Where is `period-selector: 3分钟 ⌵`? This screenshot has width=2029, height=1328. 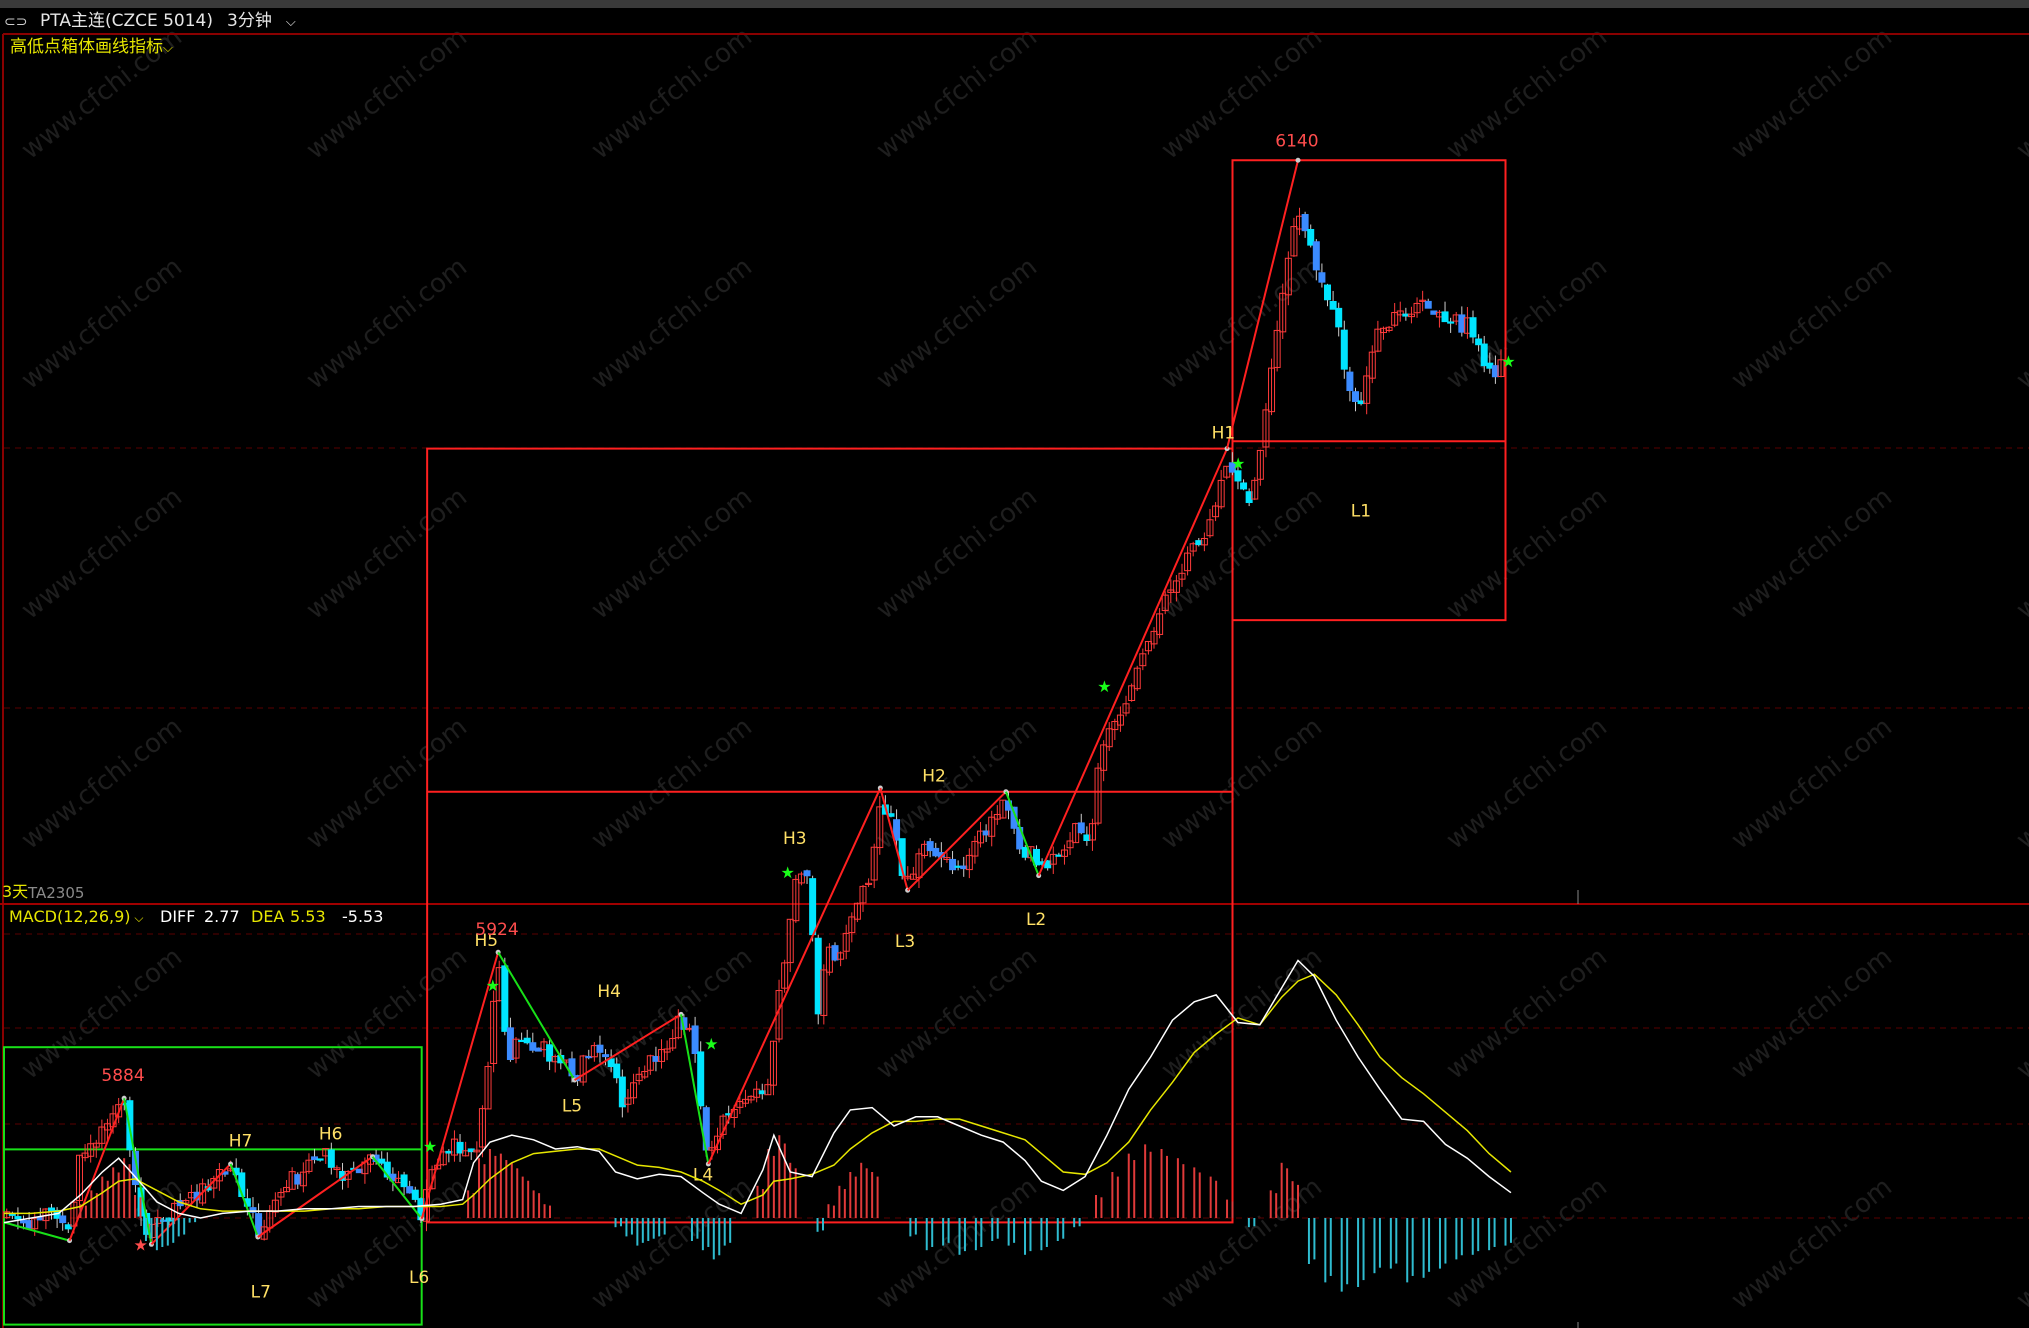
period-selector: 3分钟 ⌵ is located at coordinates (268, 21).